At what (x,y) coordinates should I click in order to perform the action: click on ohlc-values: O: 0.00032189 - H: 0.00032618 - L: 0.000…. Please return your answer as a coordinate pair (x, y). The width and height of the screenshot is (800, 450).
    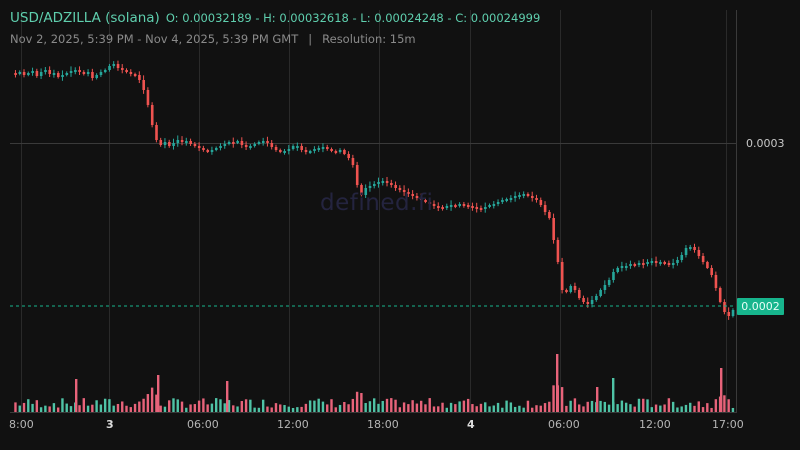
    Looking at the image, I should click on (353, 18).